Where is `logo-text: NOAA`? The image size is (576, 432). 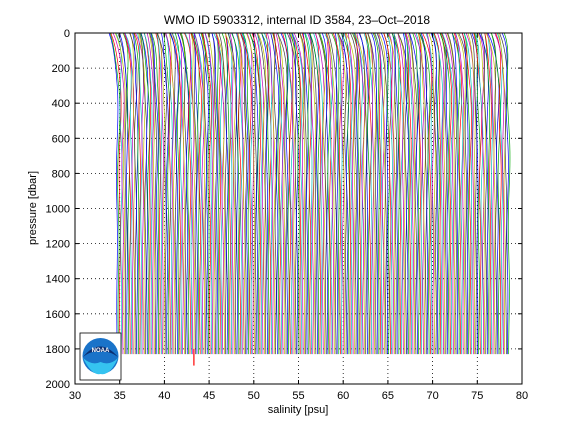 logo-text: NOAA is located at coordinates (101, 351).